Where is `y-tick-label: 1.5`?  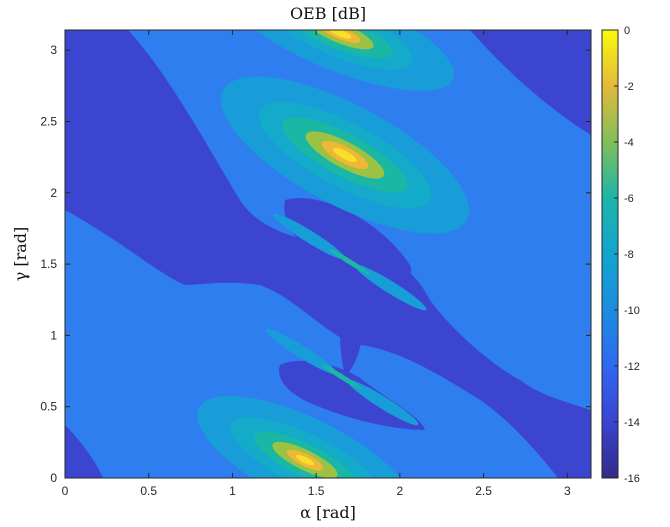 y-tick-label: 1.5 is located at coordinates (48, 264).